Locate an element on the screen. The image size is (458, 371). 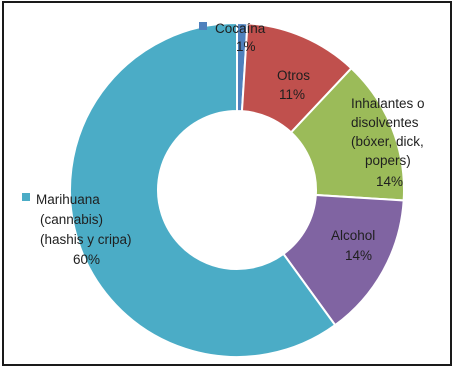
label-marihuana-2: (cannabis) is located at coordinates (71, 219).